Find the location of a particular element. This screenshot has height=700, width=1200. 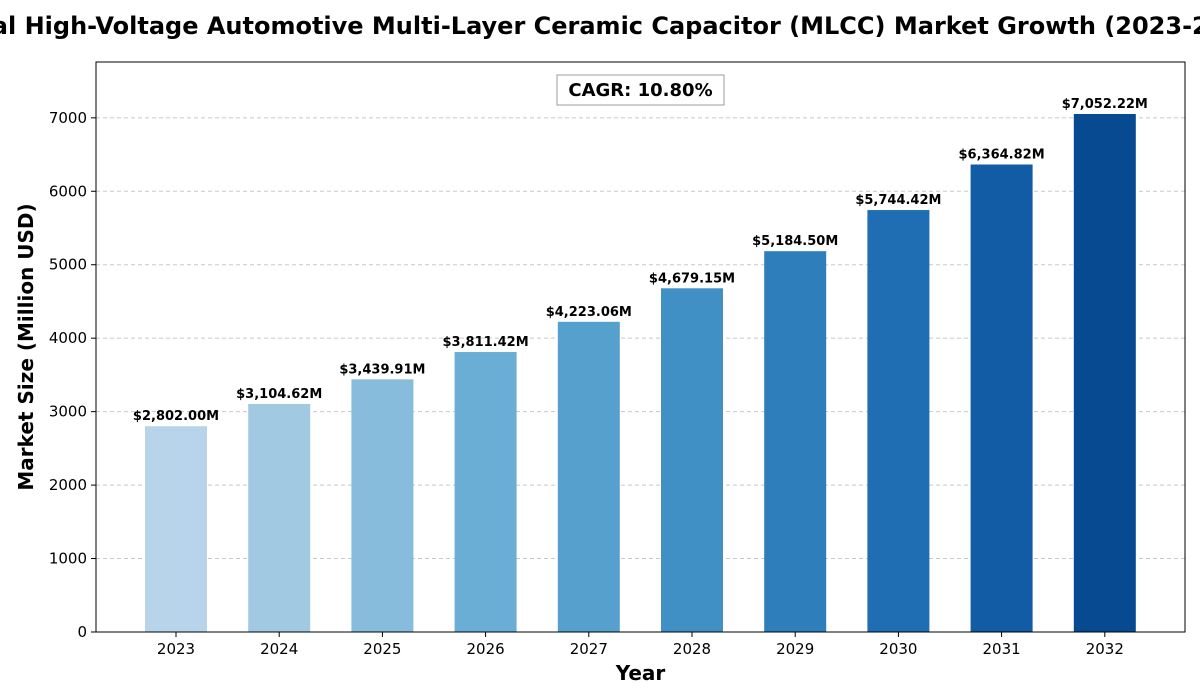

y-tick-label: 1000 is located at coordinates (68, 559).